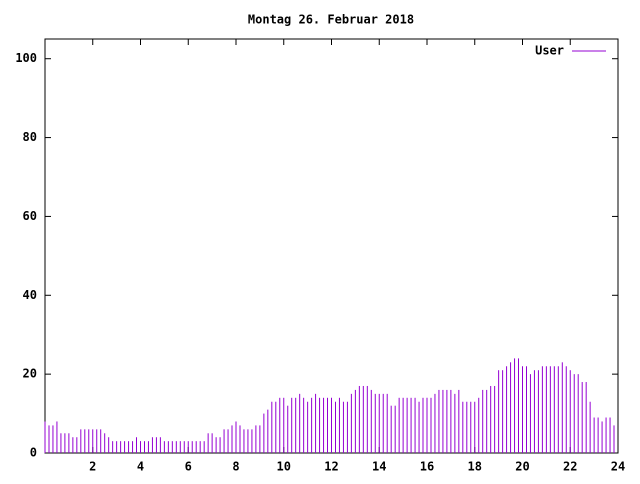  I want to click on x-tick-label: 14, so click(379, 467).